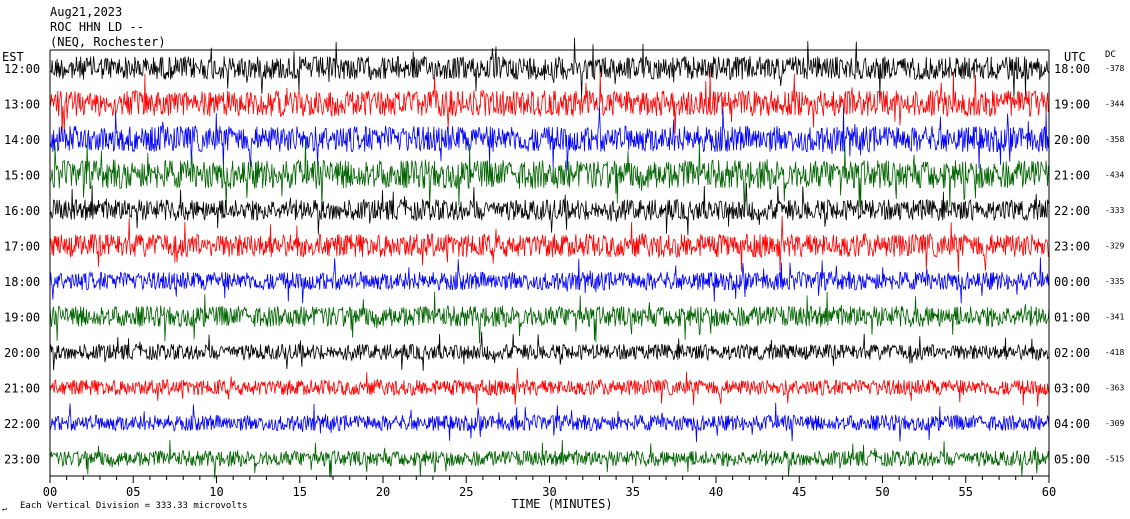  I want to click on est-time-label: 18:00, so click(22, 282).